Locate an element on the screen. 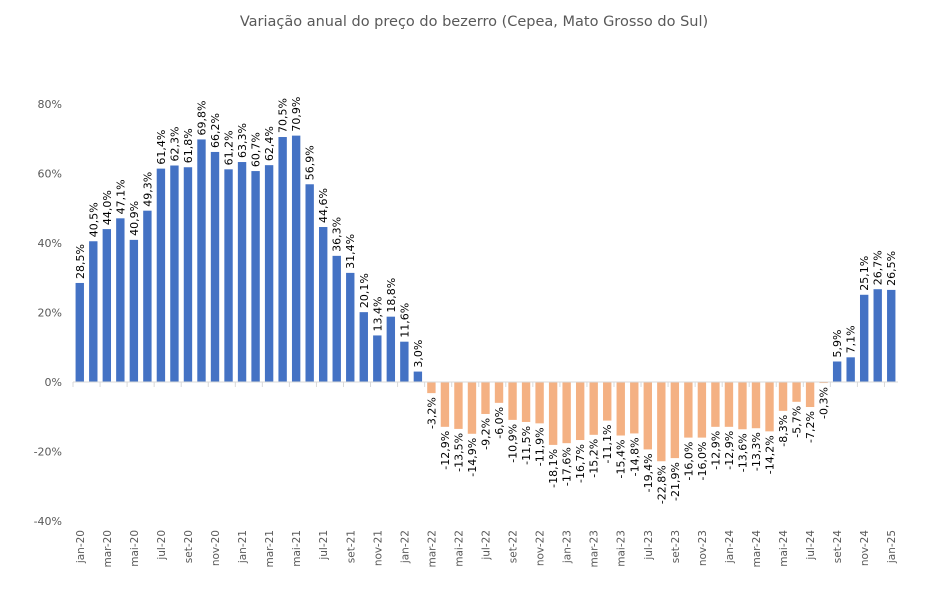  data-label: 18,8% is located at coordinates (391, 295).